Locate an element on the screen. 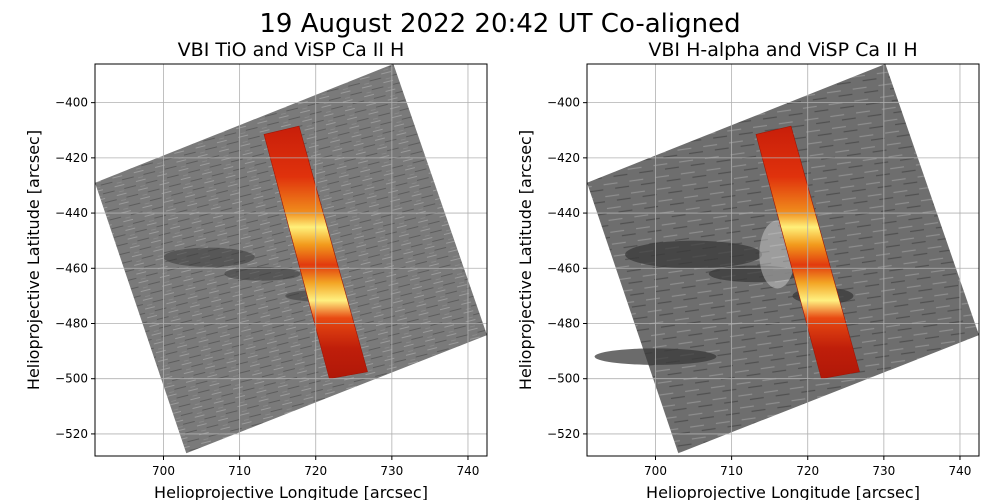  panel-title: VBI TiO and ViSP Ca II H is located at coordinates (291, 50).